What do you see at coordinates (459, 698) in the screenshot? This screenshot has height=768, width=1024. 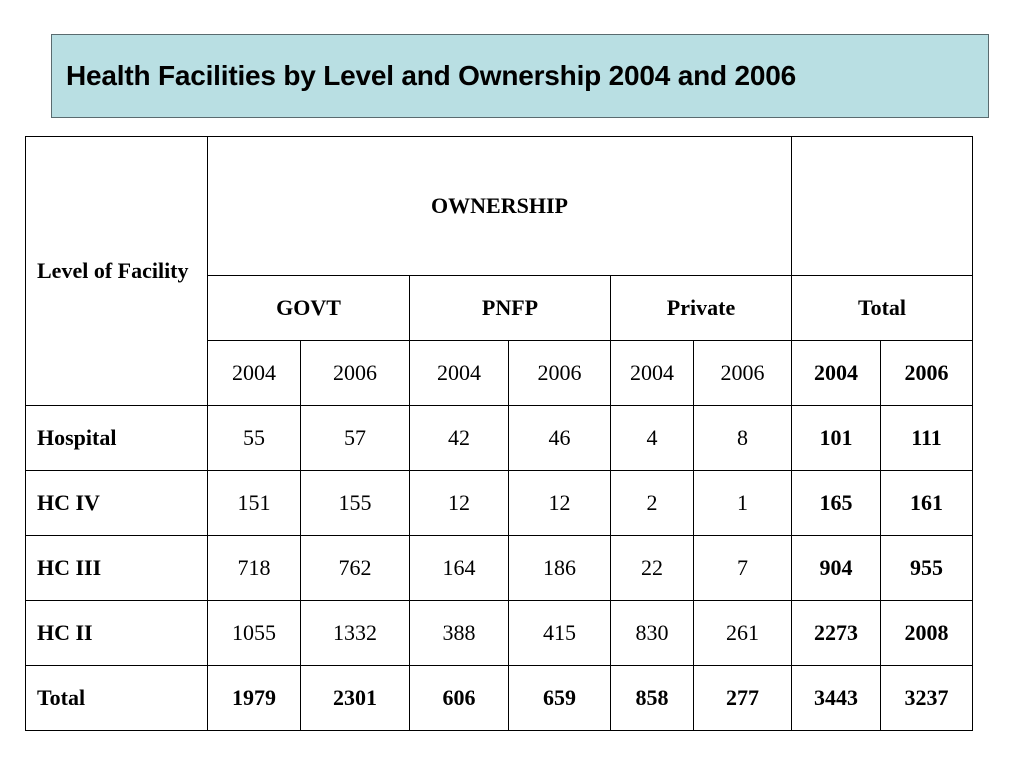 I see `table-cell: 606` at bounding box center [459, 698].